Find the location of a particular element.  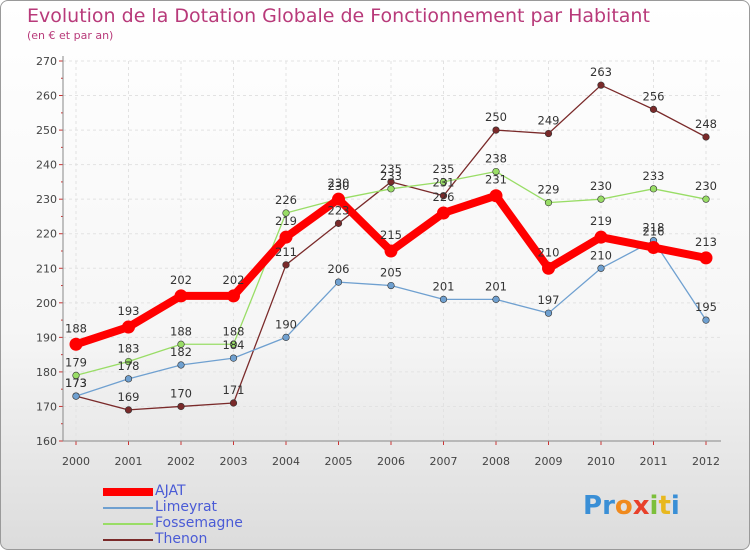

data-label-thenon-2012: 248 is located at coordinates (706, 124).